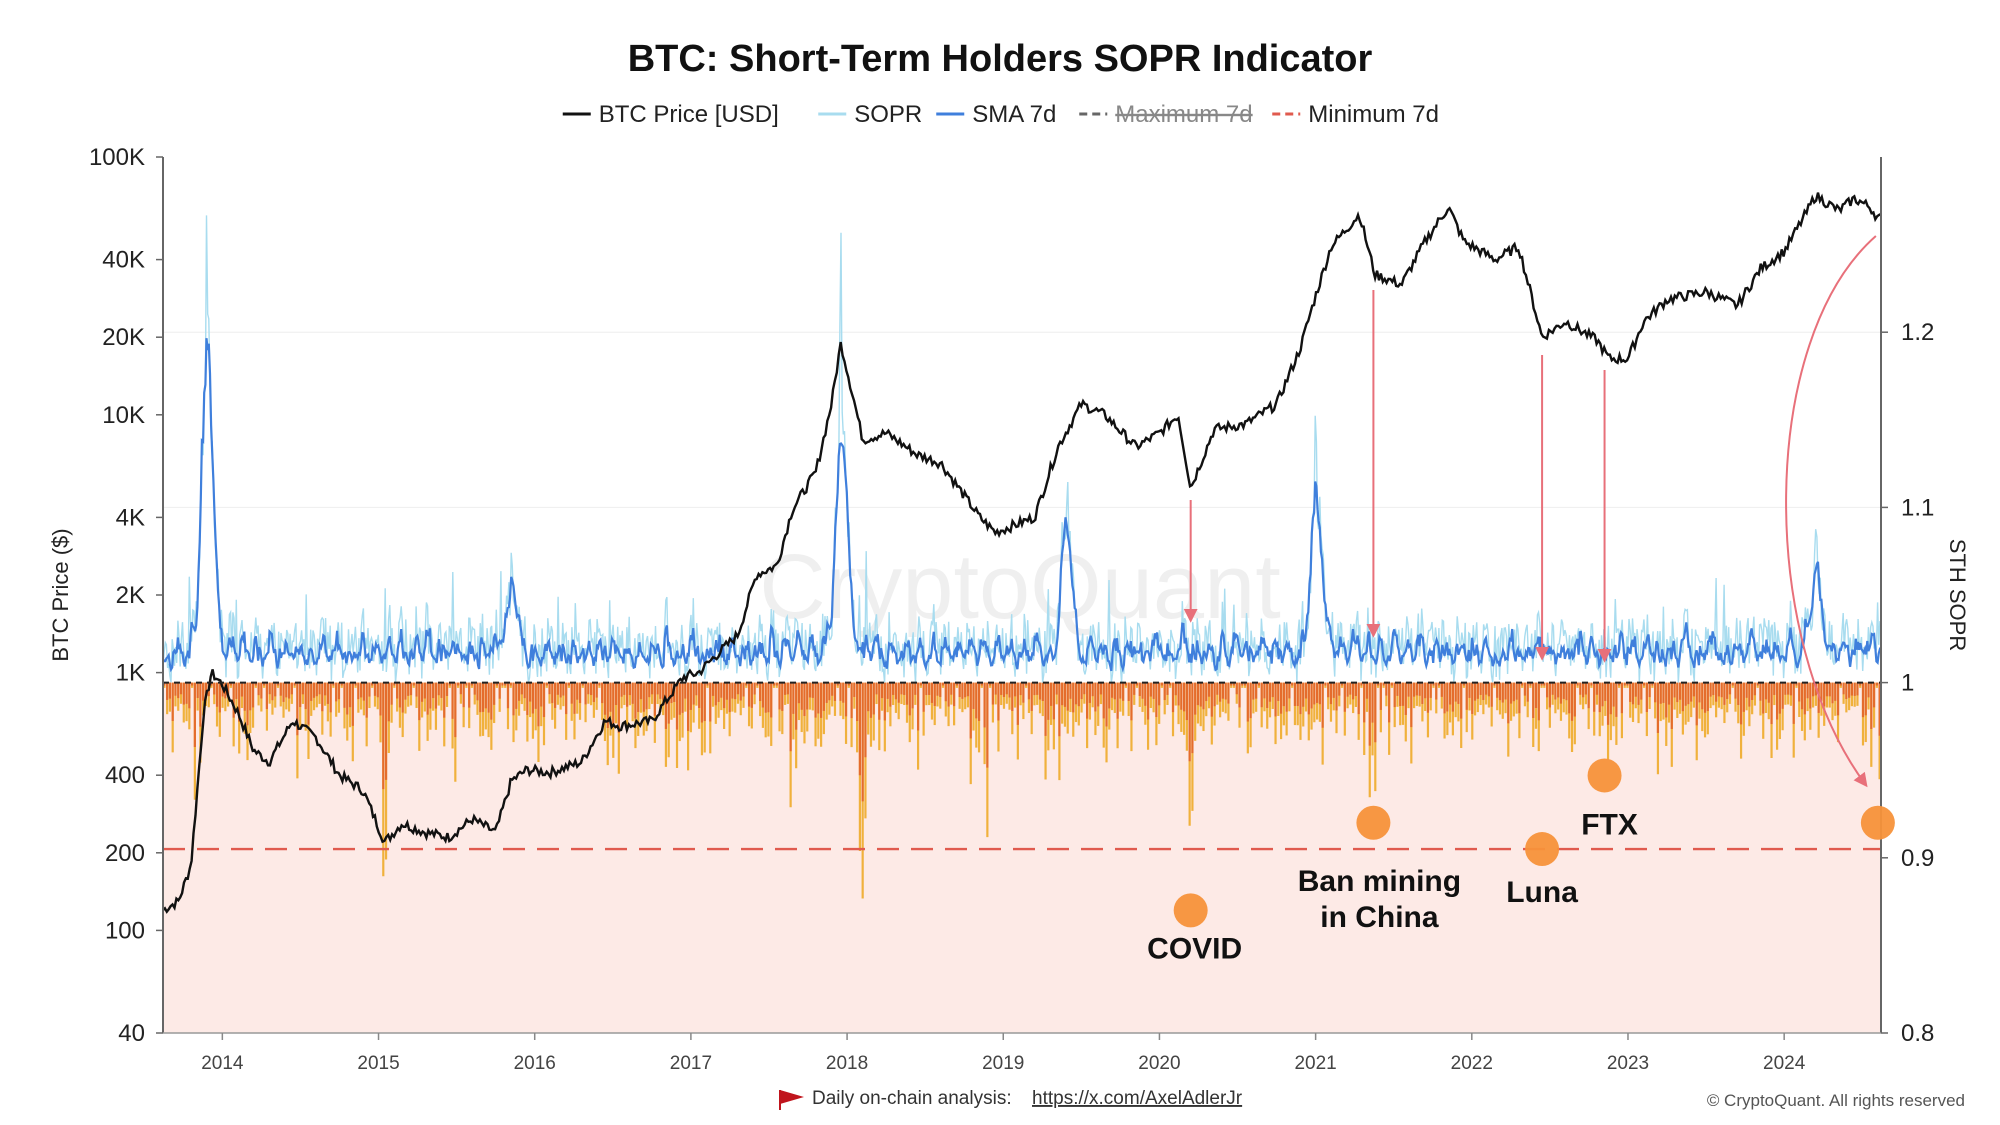 The width and height of the screenshot is (2000, 1125). I want to click on legend-label: Minimum 7d, so click(1373, 114).